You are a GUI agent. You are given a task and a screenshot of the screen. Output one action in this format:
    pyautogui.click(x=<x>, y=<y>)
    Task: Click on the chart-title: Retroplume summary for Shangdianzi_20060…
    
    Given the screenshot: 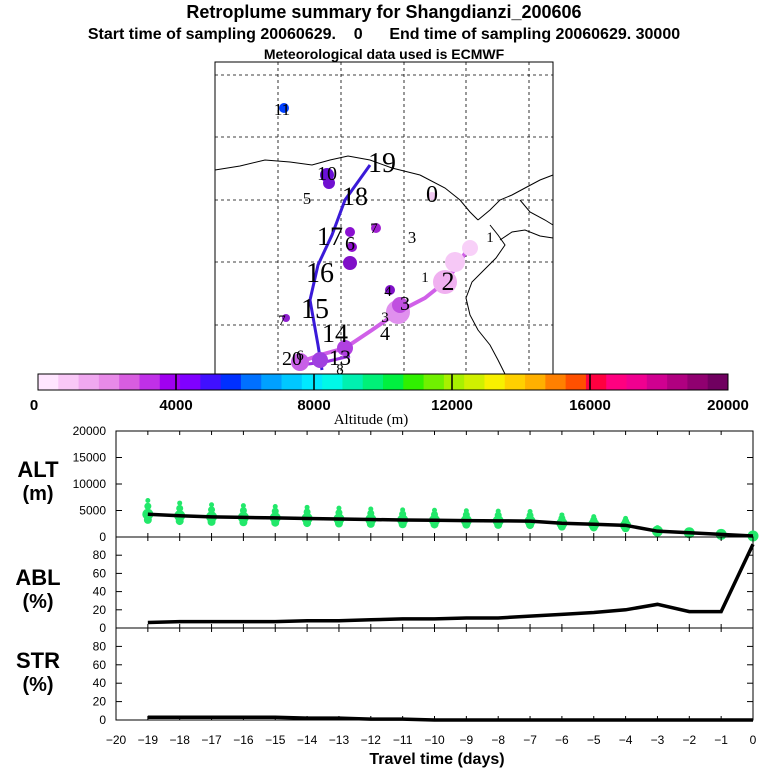 What is the action you would take?
    pyautogui.click(x=384, y=12)
    